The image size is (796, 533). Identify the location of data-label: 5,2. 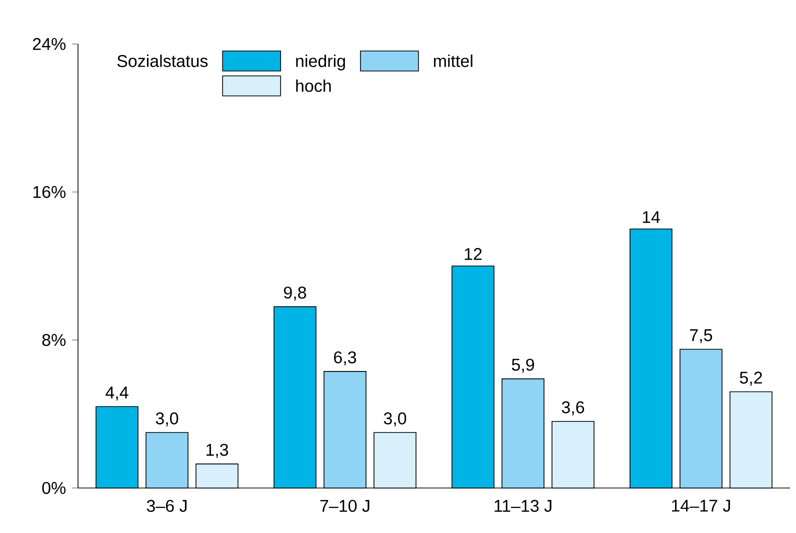
(751, 379).